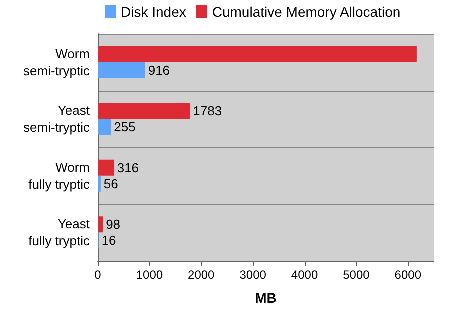 The height and width of the screenshot is (311, 474). I want to click on x-tick-label: 2000, so click(202, 275).